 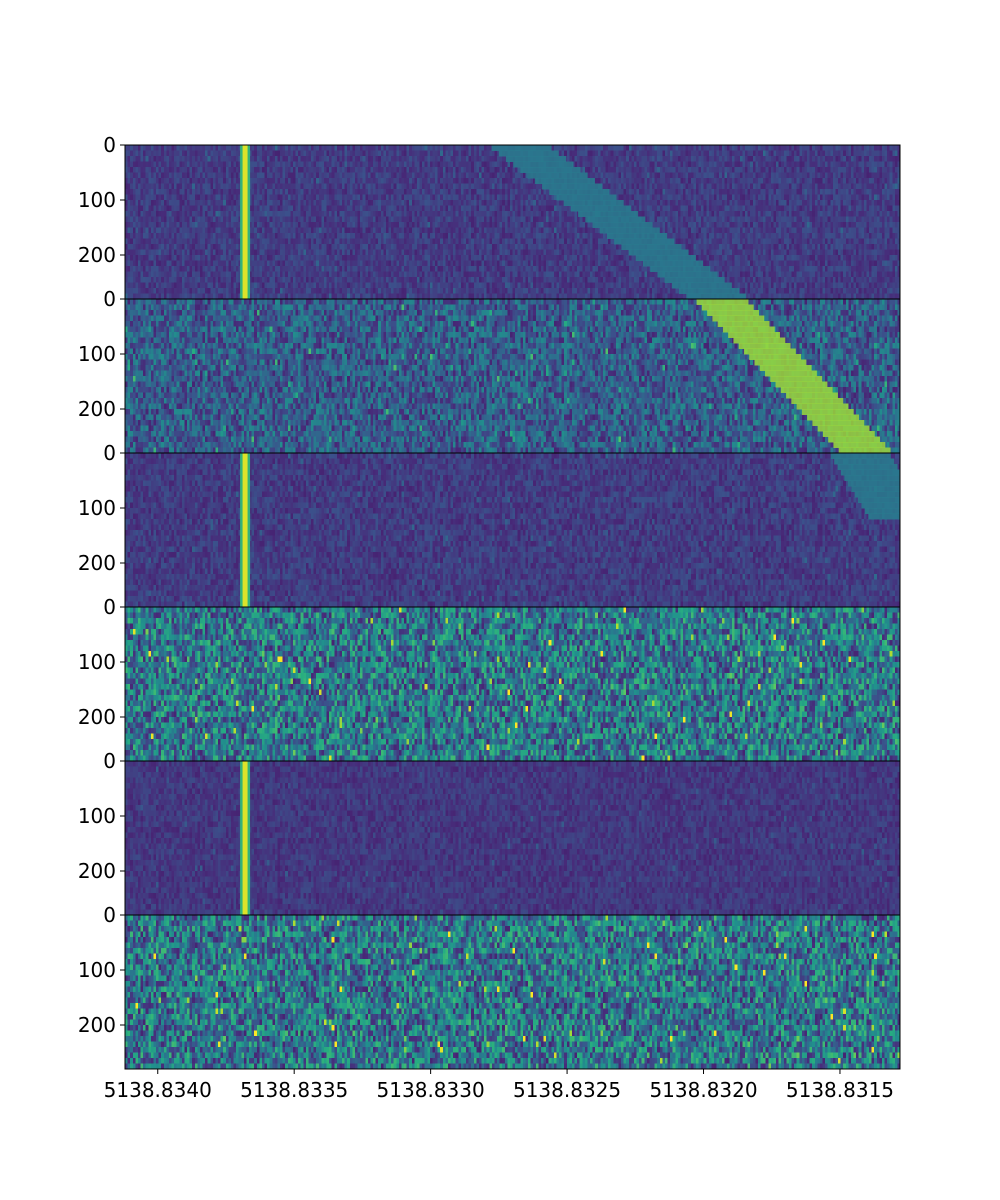 I want to click on x-tick-label: 5138.8325, so click(x=567, y=1090).